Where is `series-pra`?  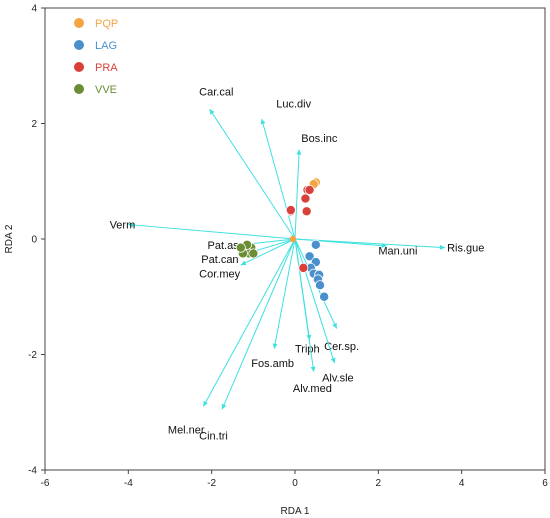 series-pra is located at coordinates (300, 228).